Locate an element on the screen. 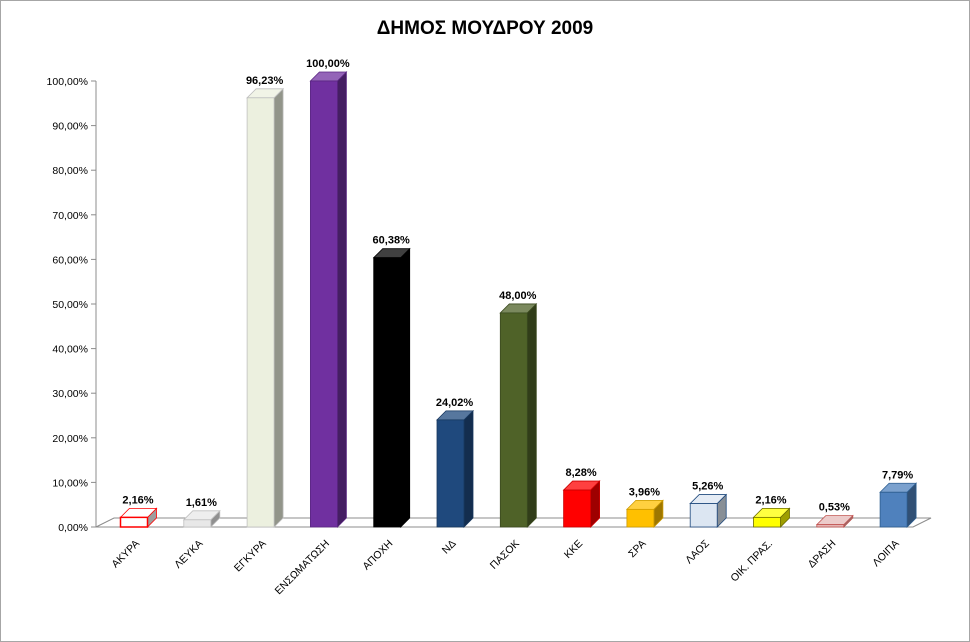 The image size is (970, 642). y-tick-label: 70,00% is located at coordinates (70, 216).